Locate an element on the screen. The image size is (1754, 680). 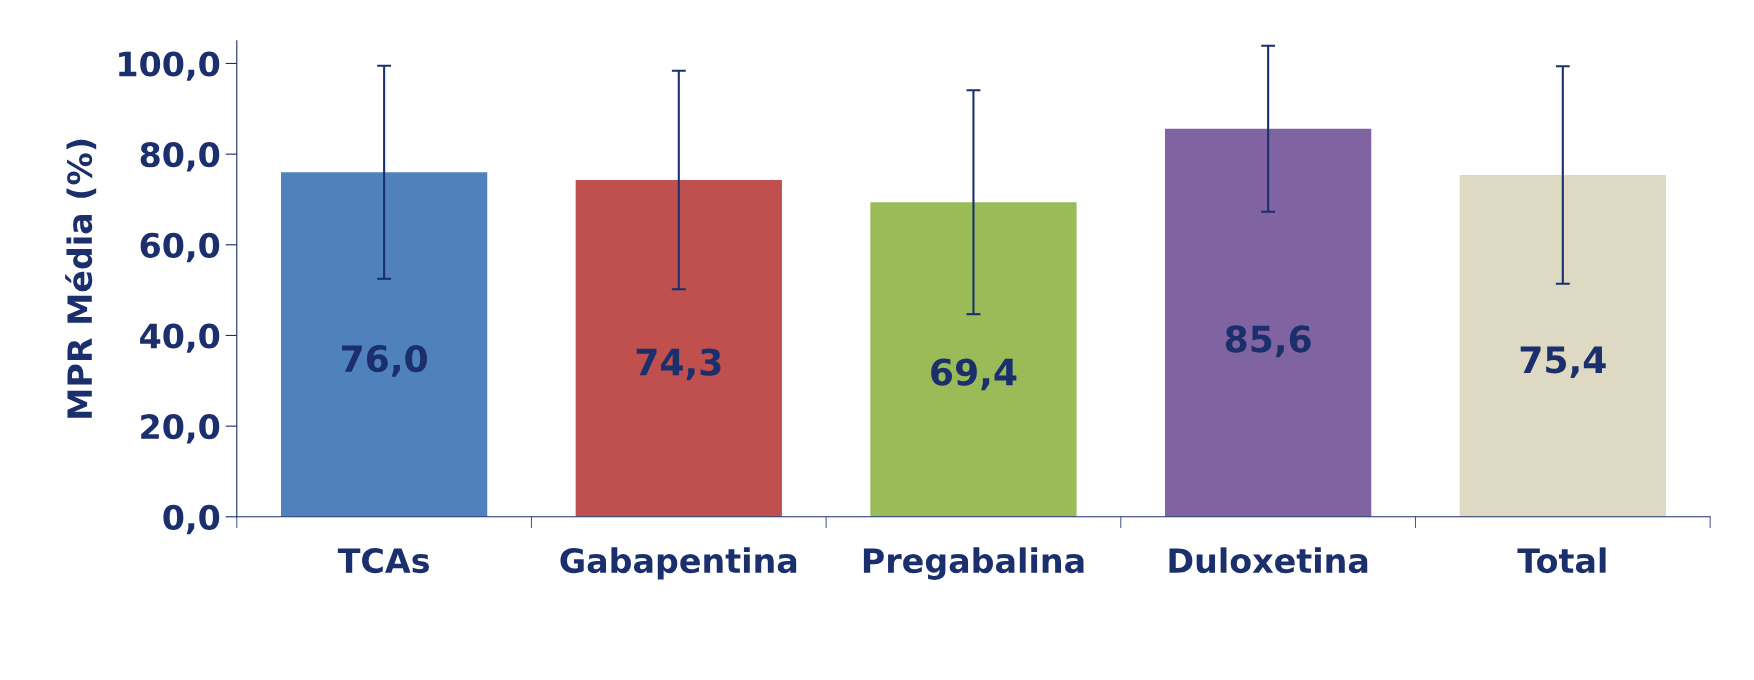
x-tick-label: Pregabalina is located at coordinates (973, 563).